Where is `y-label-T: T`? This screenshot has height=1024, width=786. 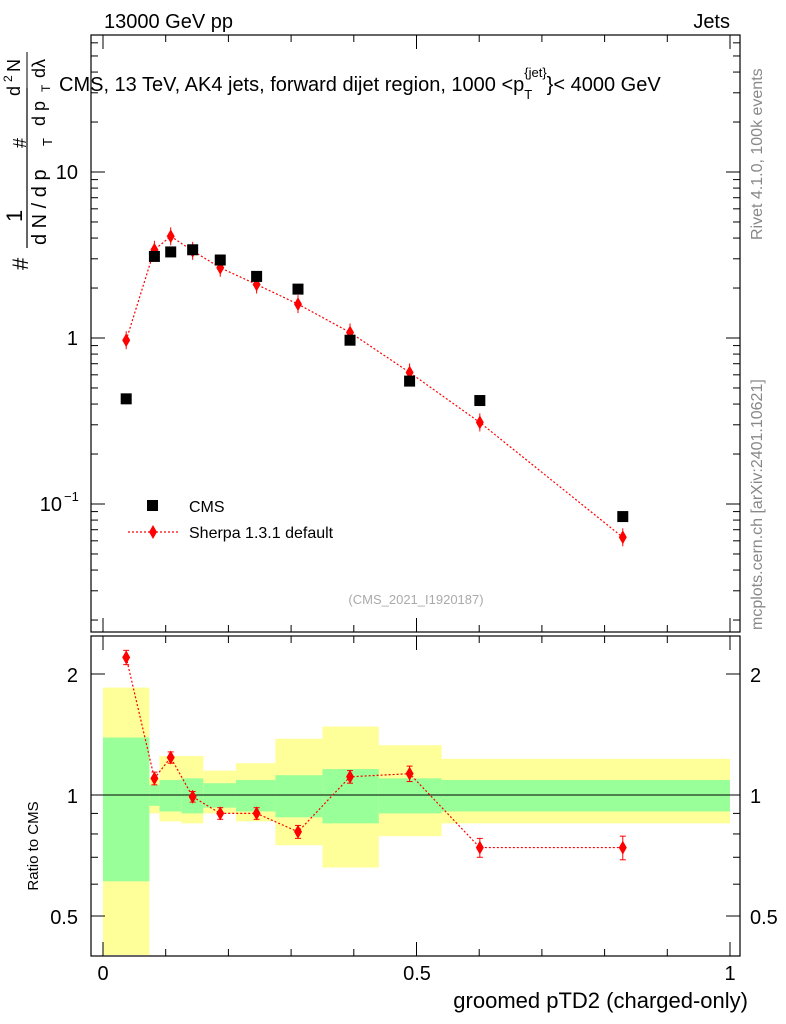
y-label-T: T is located at coordinates (47, 142).